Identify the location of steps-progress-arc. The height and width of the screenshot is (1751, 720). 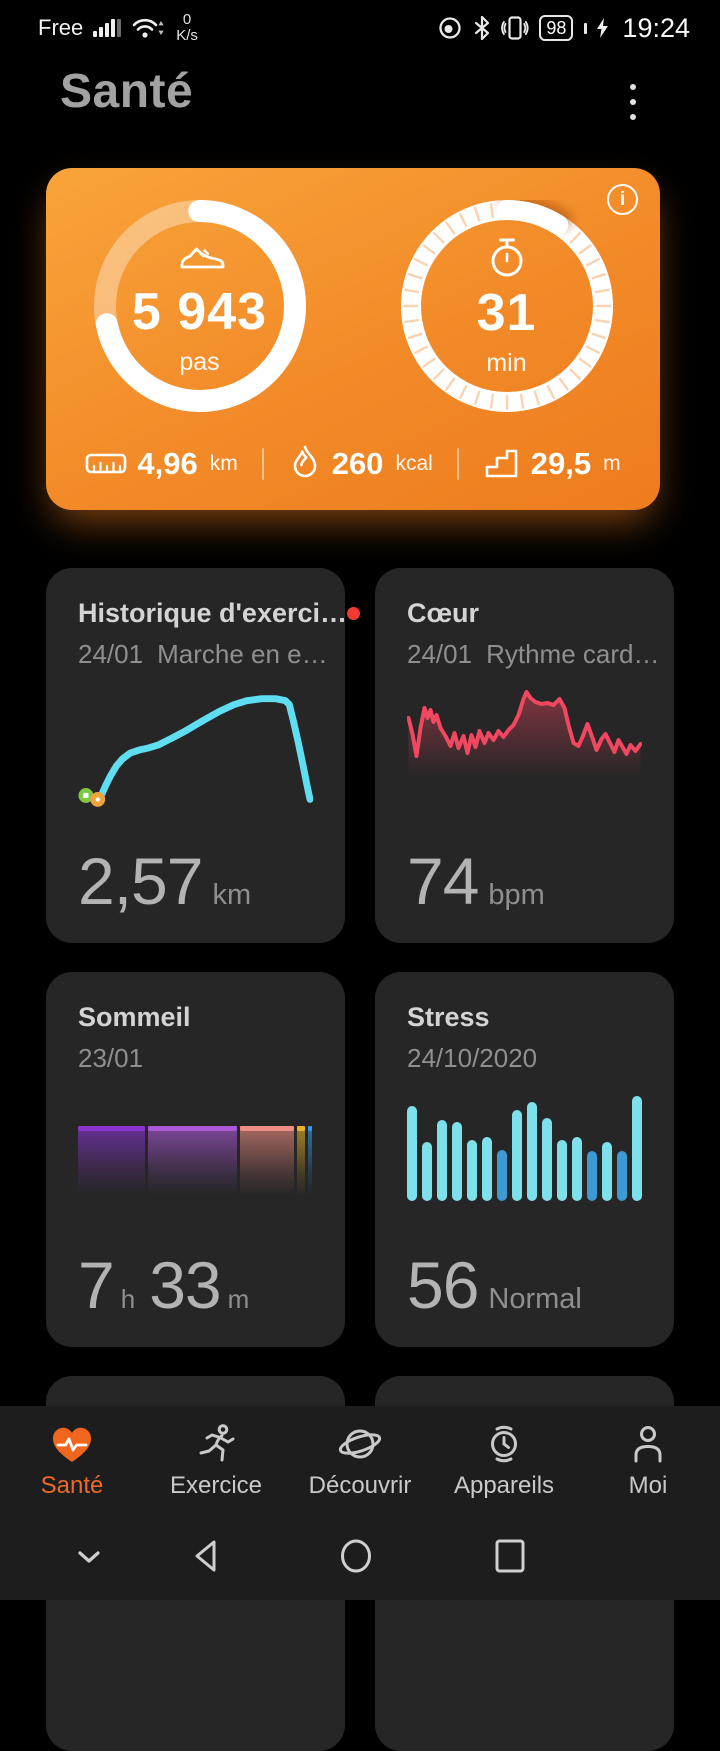
(199, 306).